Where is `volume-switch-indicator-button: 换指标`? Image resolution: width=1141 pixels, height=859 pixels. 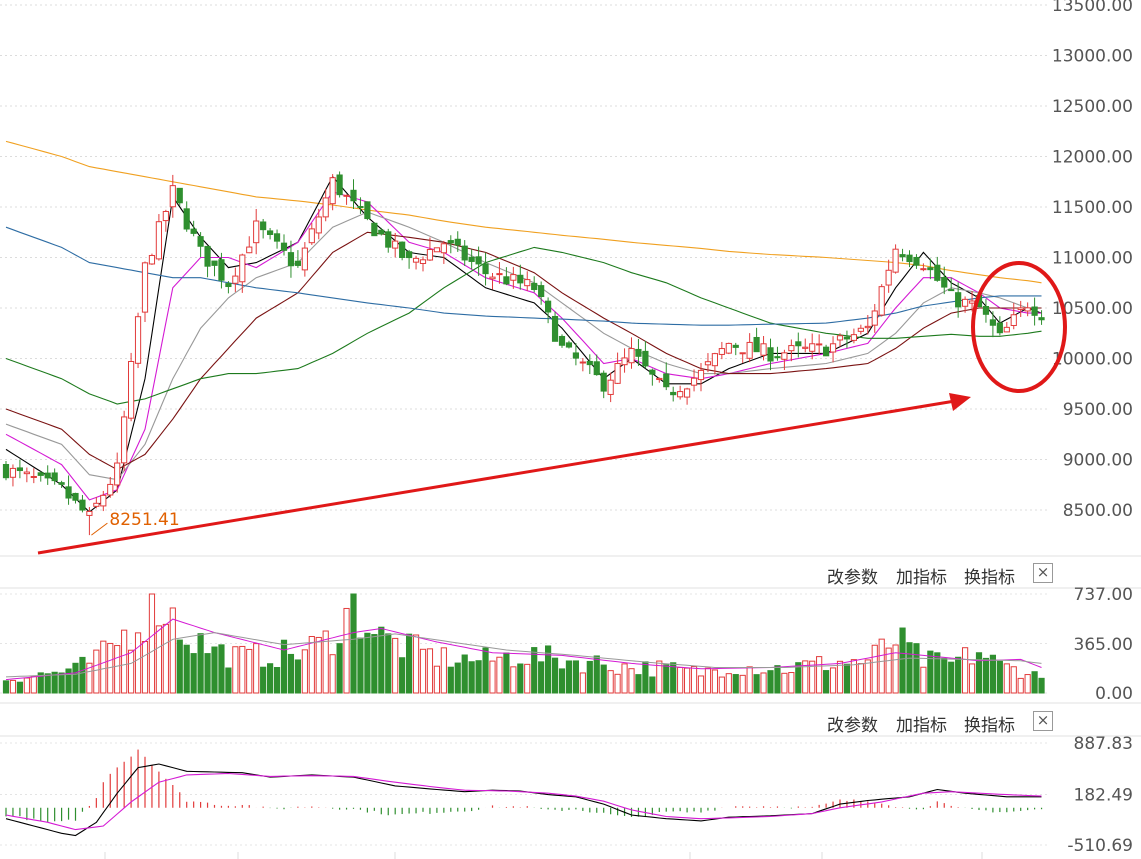 volume-switch-indicator-button: 换指标 is located at coordinates (989, 578).